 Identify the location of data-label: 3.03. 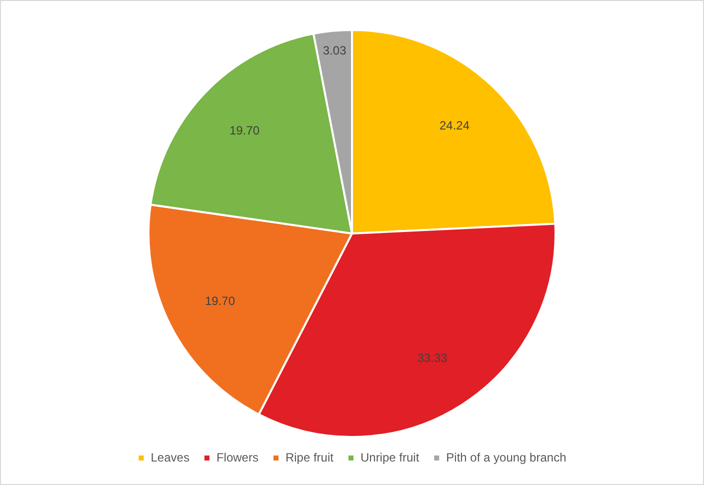
(334, 50).